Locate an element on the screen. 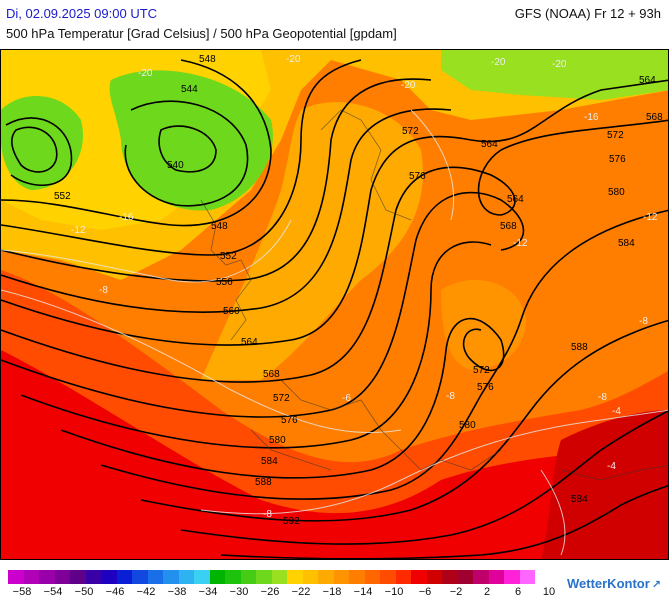  temp-label: -16 is located at coordinates (591, 117).